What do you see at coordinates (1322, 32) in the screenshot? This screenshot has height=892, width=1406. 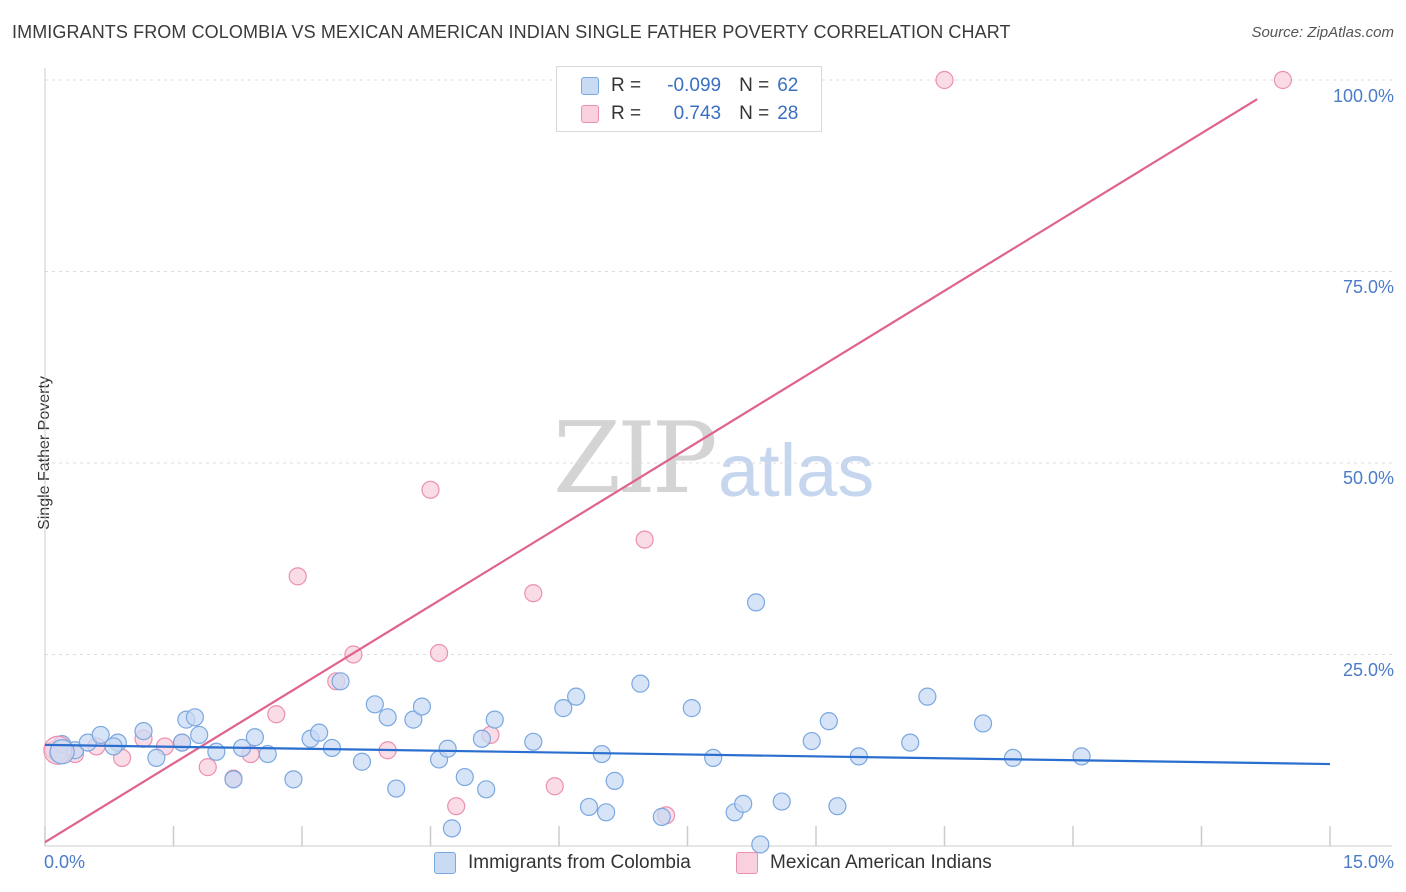 I see `source-label: Source: ZipAtlas.com` at bounding box center [1322, 32].